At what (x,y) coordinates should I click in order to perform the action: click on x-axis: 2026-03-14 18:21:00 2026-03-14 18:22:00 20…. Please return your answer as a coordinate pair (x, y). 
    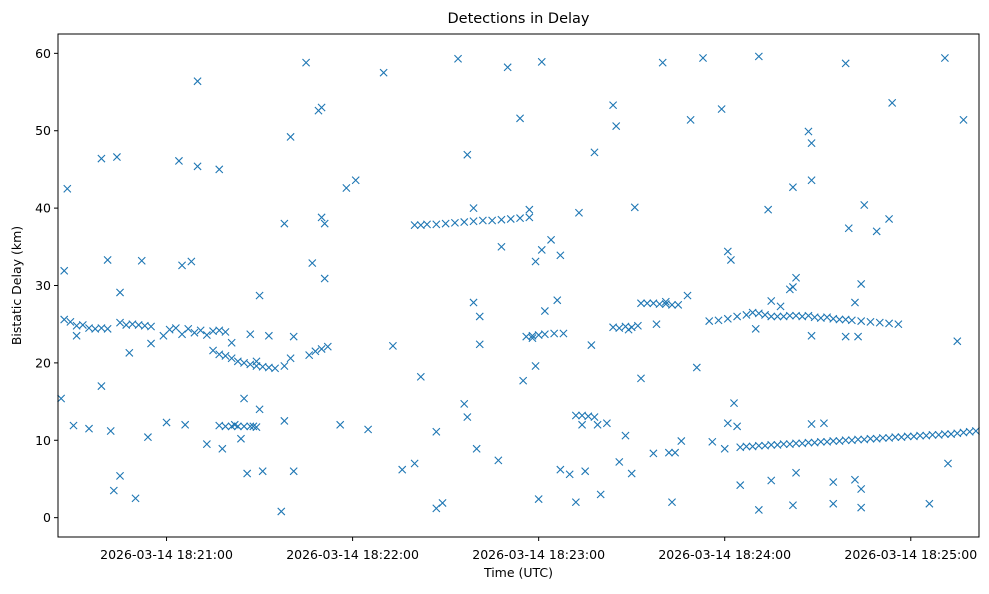
    Looking at the image, I should click on (538, 549).